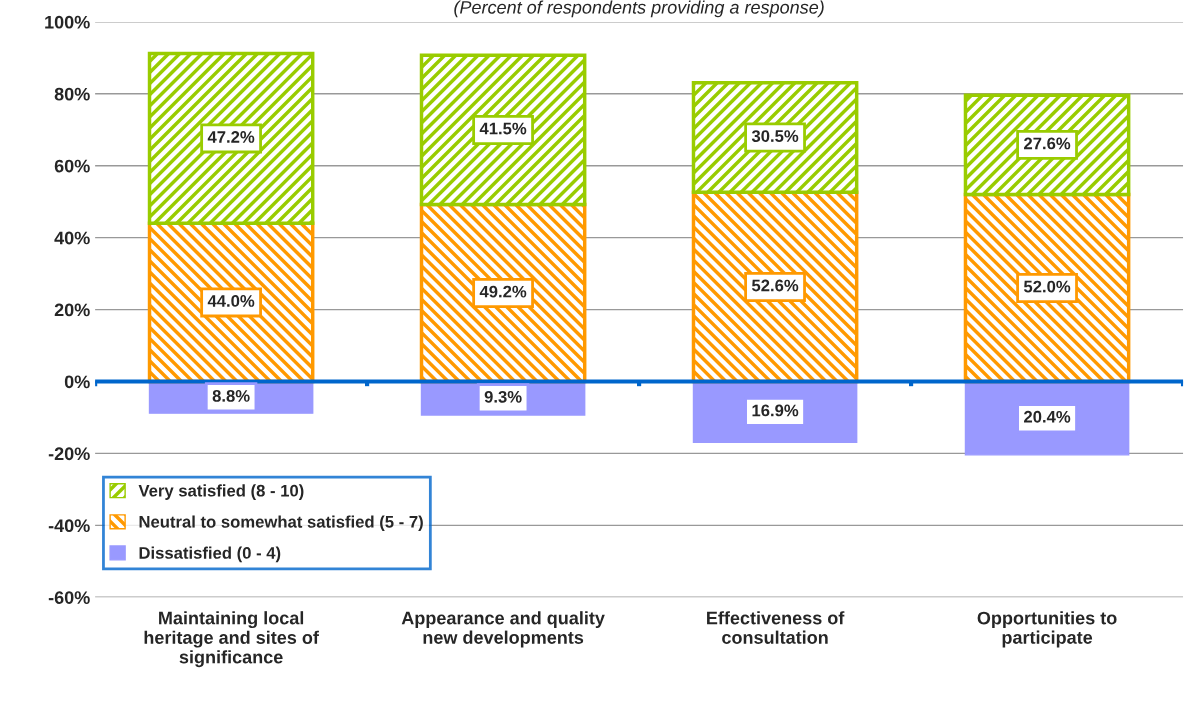 The height and width of the screenshot is (706, 1189). What do you see at coordinates (69, 526) in the screenshot?
I see `y-tick-label: -40%` at bounding box center [69, 526].